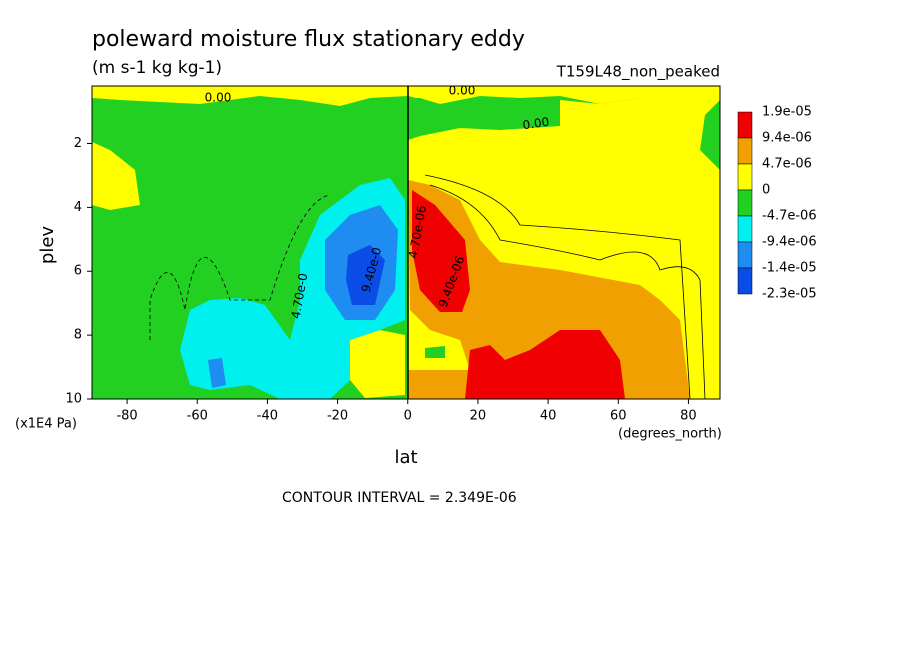 The image size is (904, 658). What do you see at coordinates (670, 434) in the screenshot?
I see `x-unit: (degrees_north)` at bounding box center [670, 434].